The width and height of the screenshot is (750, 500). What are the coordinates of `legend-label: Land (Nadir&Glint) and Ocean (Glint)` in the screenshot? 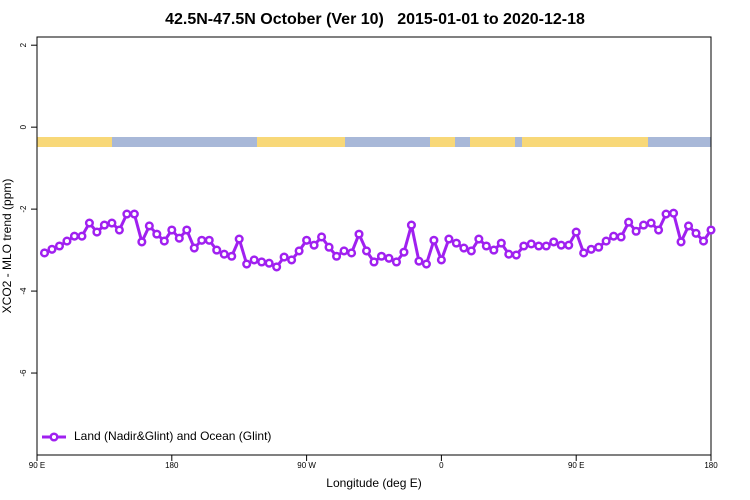 It's located at (172, 436).